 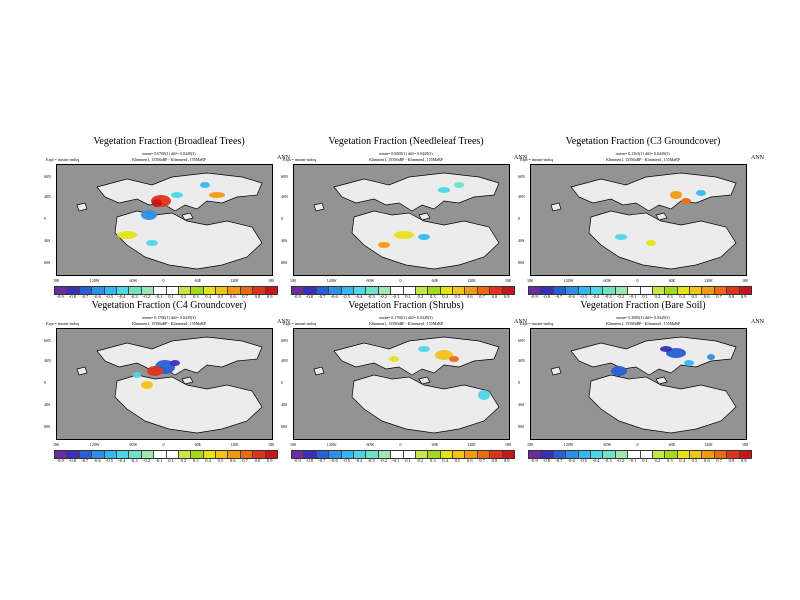 What do you see at coordinates (482, 460) in the screenshot?
I see `colorbar-tick: 0.7` at bounding box center [482, 460].